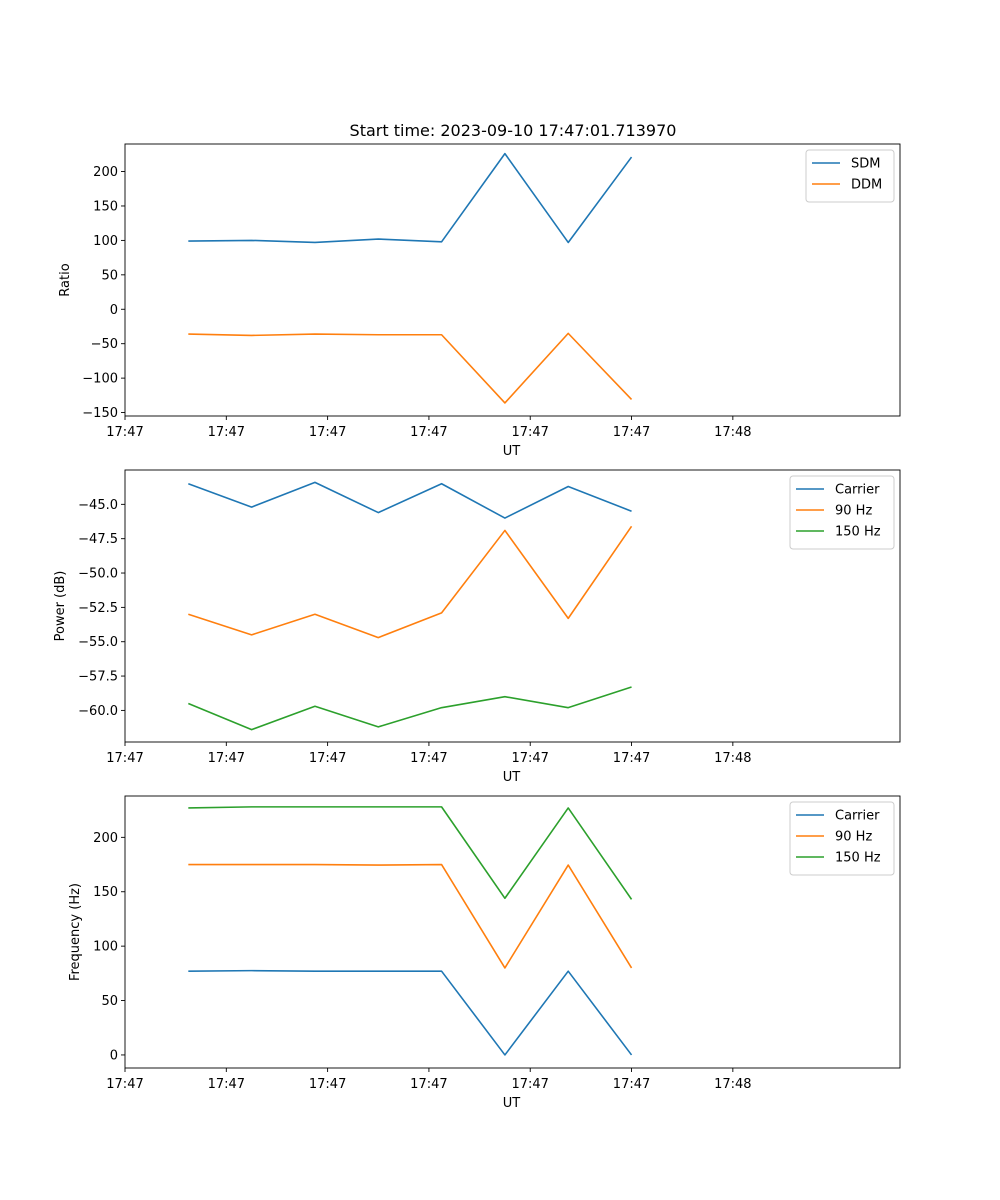  What do you see at coordinates (865, 164) in the screenshot?
I see `legend-label: SDM` at bounding box center [865, 164].